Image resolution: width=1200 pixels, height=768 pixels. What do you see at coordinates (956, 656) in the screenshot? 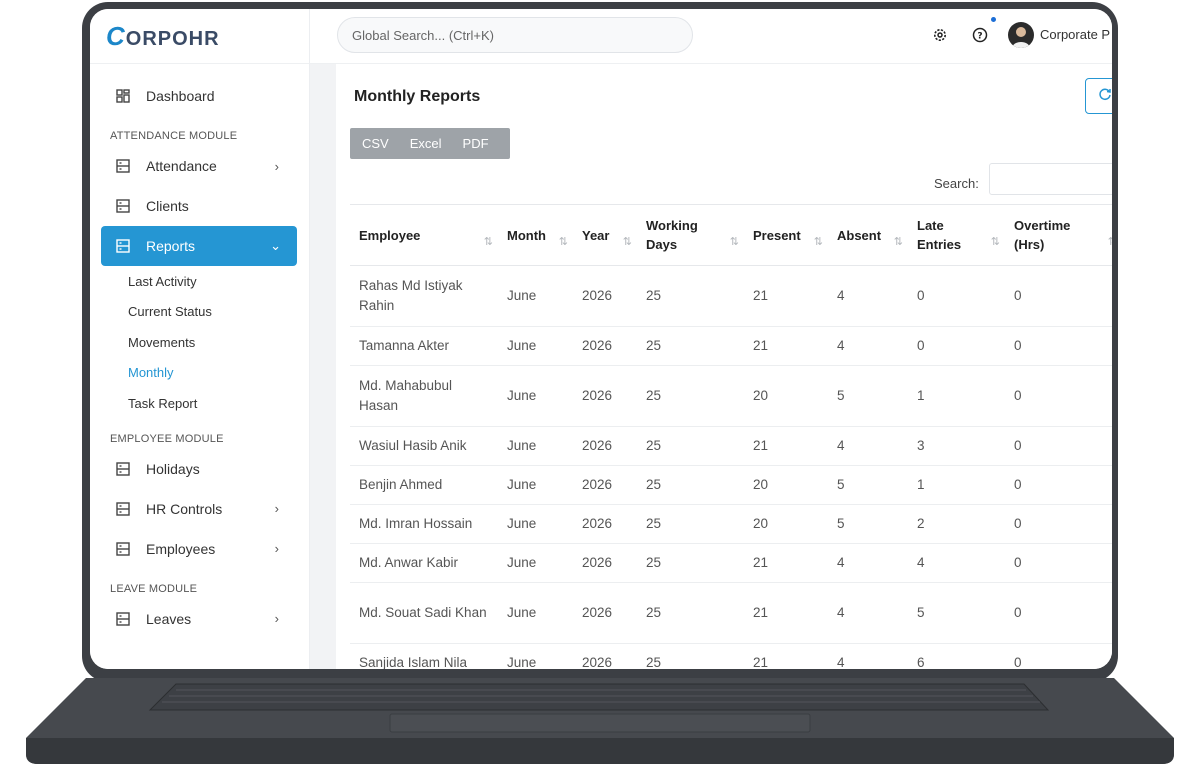
I see `cell-late-entries: 6` at bounding box center [956, 656].